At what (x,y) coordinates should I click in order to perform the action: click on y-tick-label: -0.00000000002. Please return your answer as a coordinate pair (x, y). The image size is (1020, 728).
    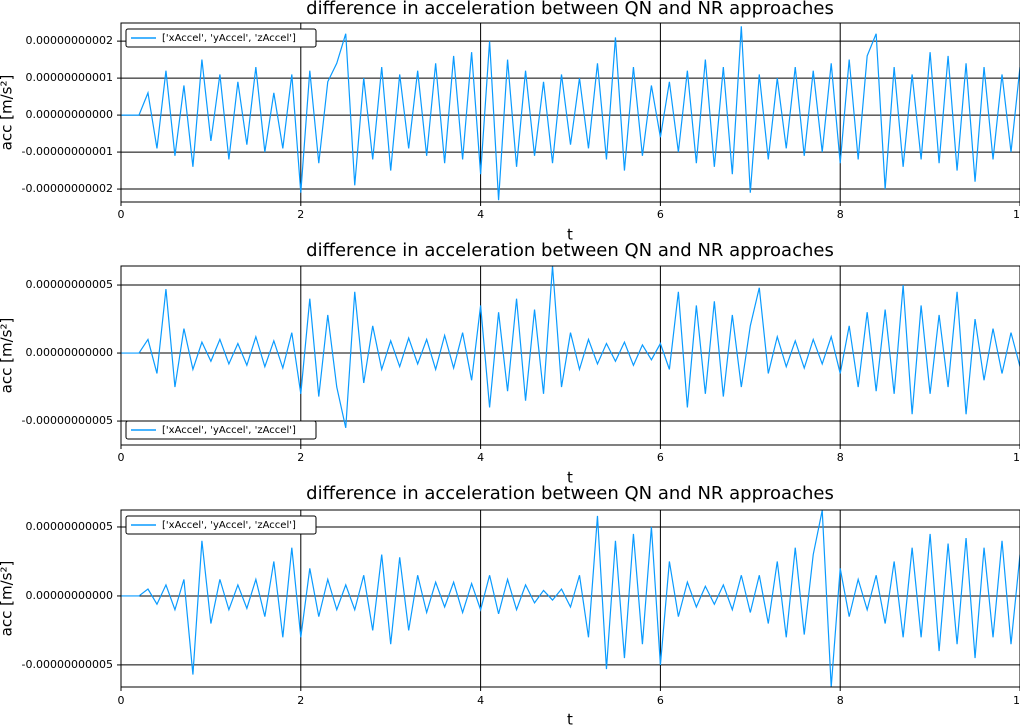
    Looking at the image, I should click on (67, 188).